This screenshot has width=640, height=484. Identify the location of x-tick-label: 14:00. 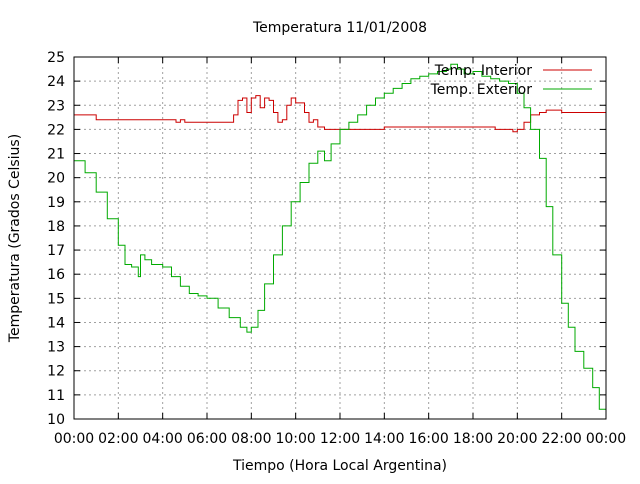
(384, 439).